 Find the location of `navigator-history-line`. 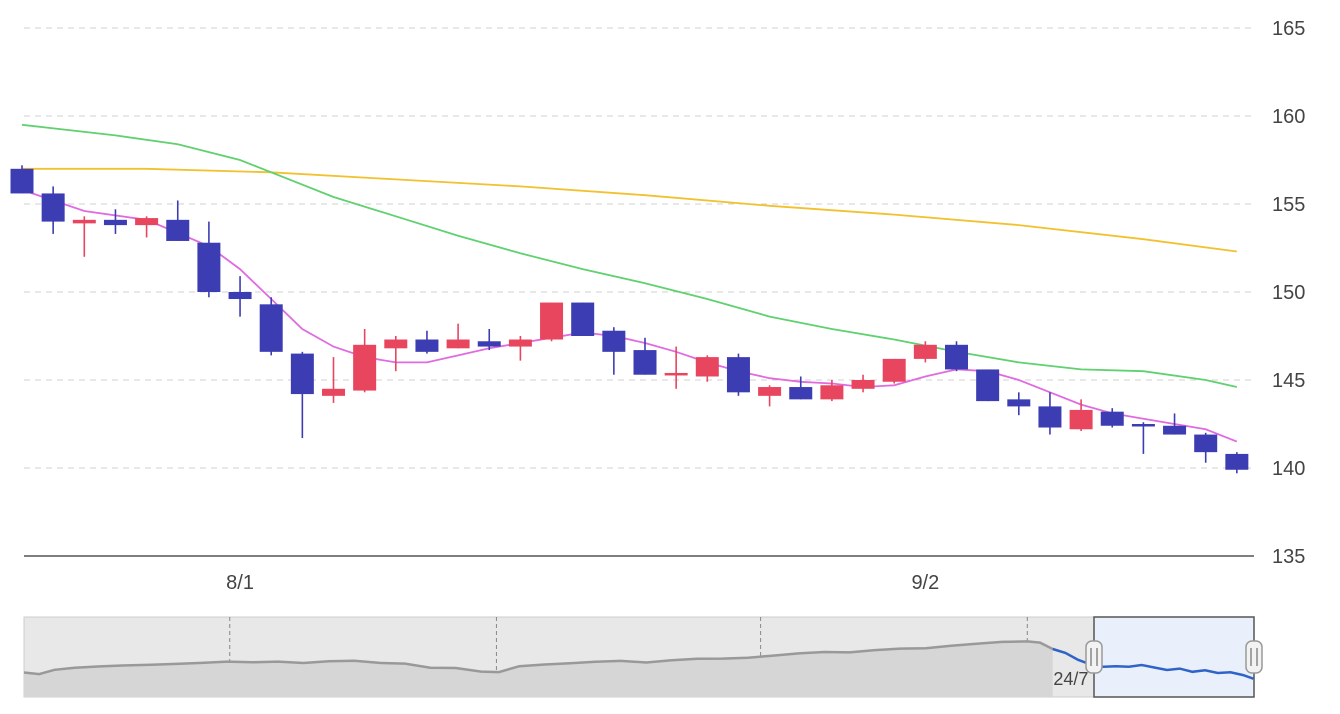

navigator-history-line is located at coordinates (538, 658).